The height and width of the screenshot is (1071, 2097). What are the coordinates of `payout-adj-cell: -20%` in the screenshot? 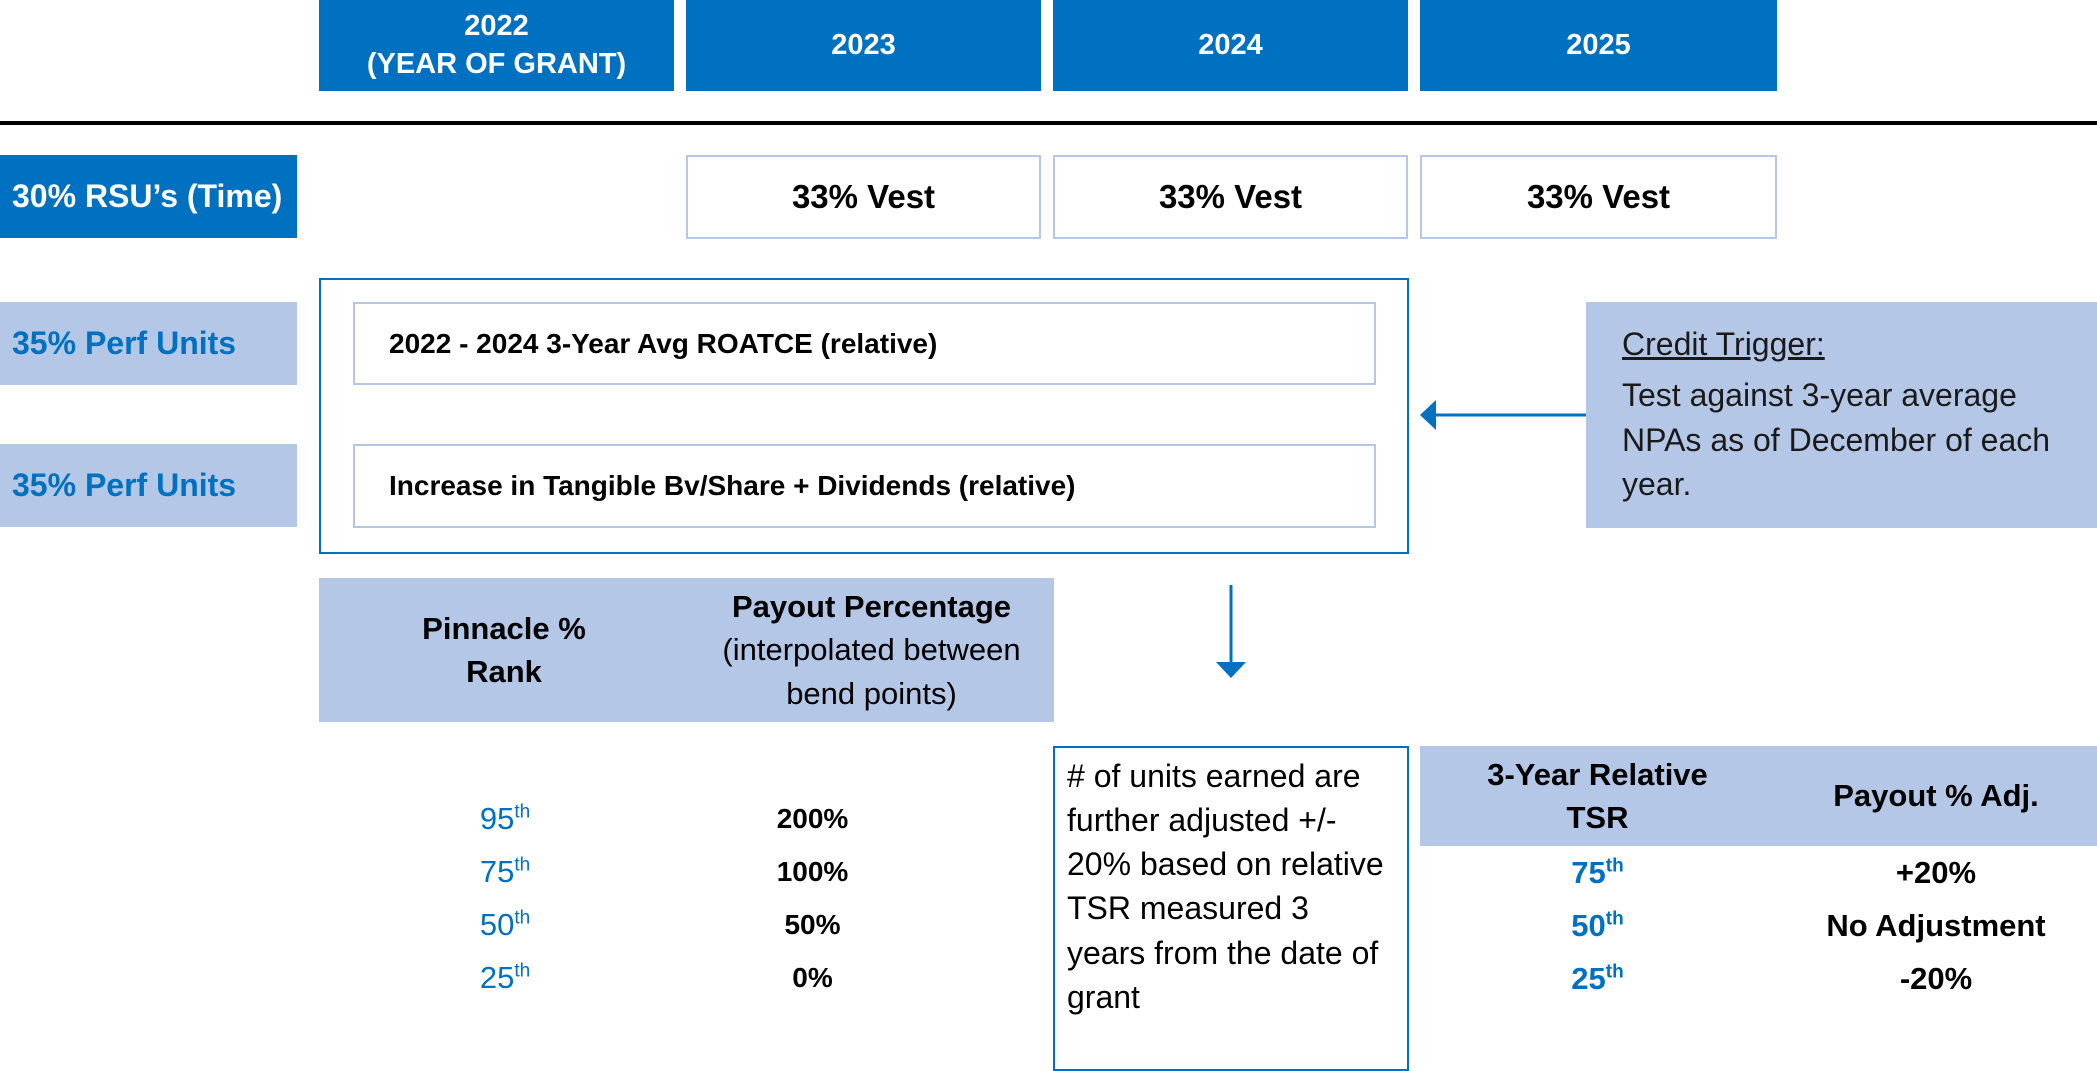 It's located at (1936, 978).